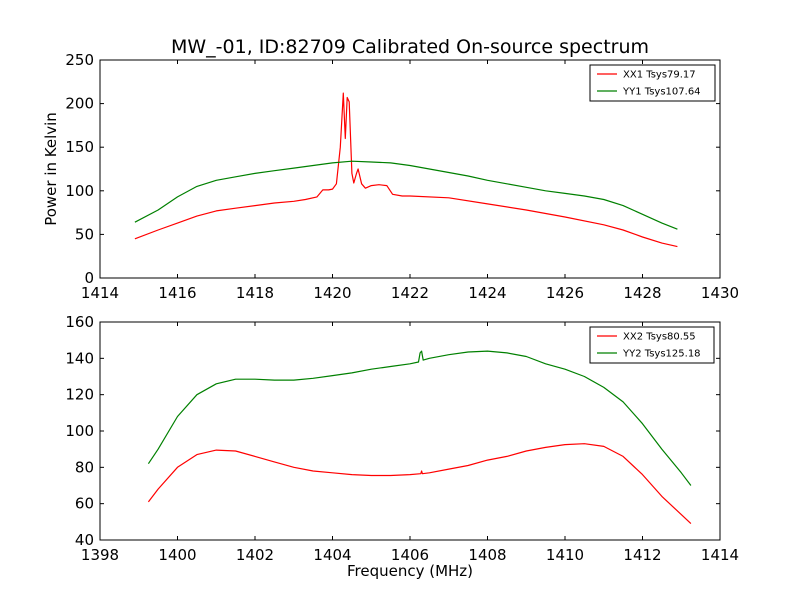  What do you see at coordinates (487, 293) in the screenshot?
I see `x-tick-label: 1424` at bounding box center [487, 293].